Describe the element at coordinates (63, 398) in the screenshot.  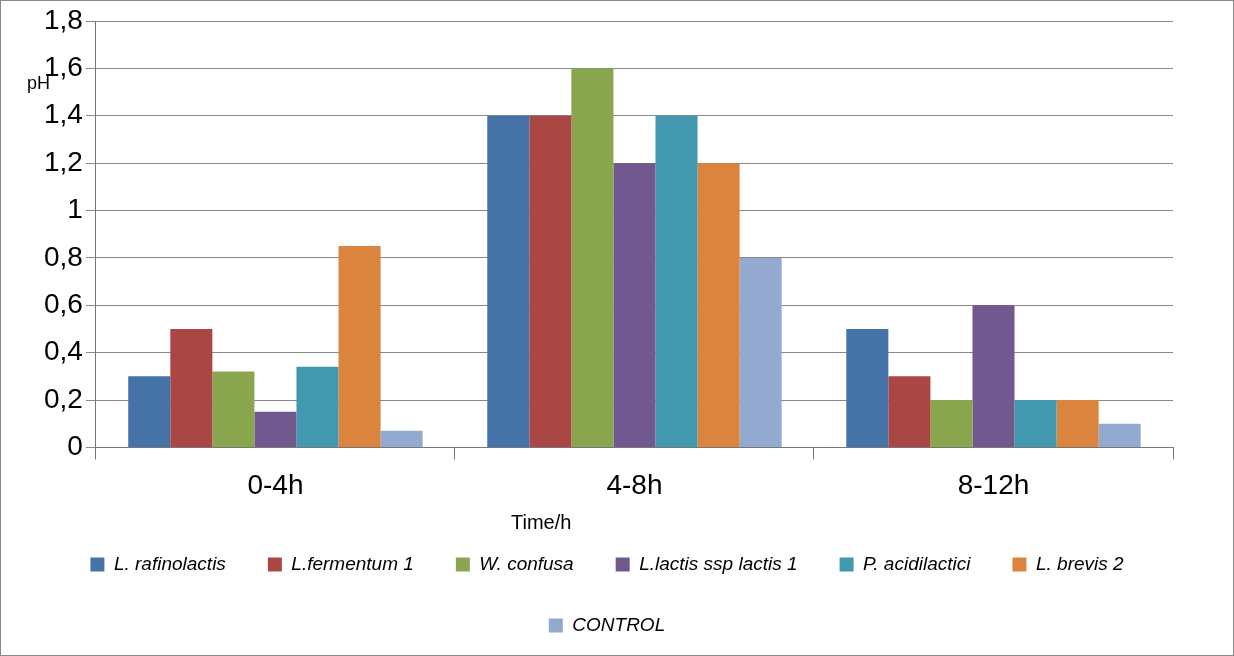
I see `y-tick-label: 0,2` at that location.